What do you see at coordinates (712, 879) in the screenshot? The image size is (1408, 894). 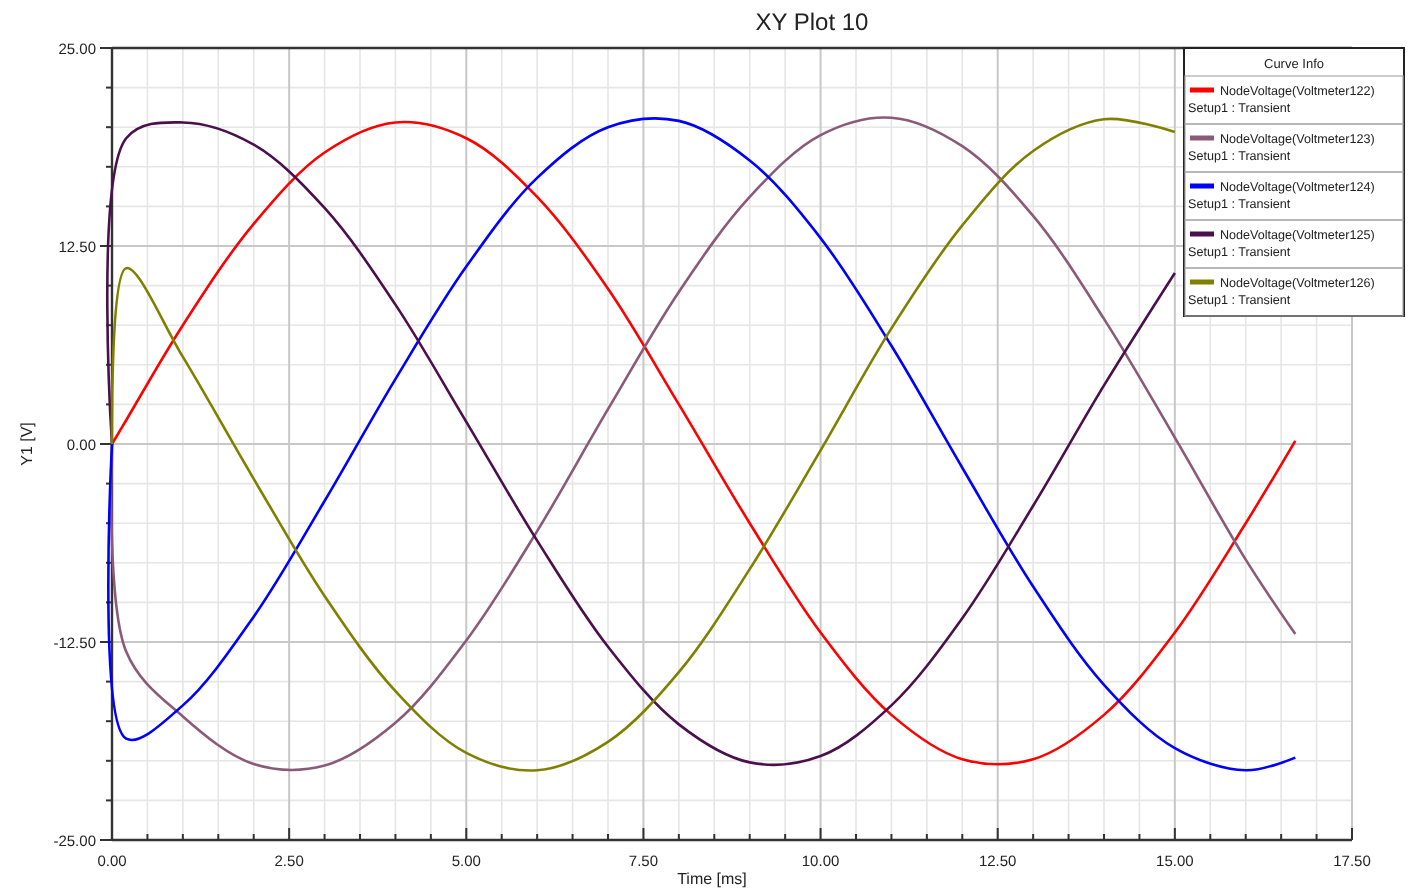 I see `x-axis-title: Time [ms]` at bounding box center [712, 879].